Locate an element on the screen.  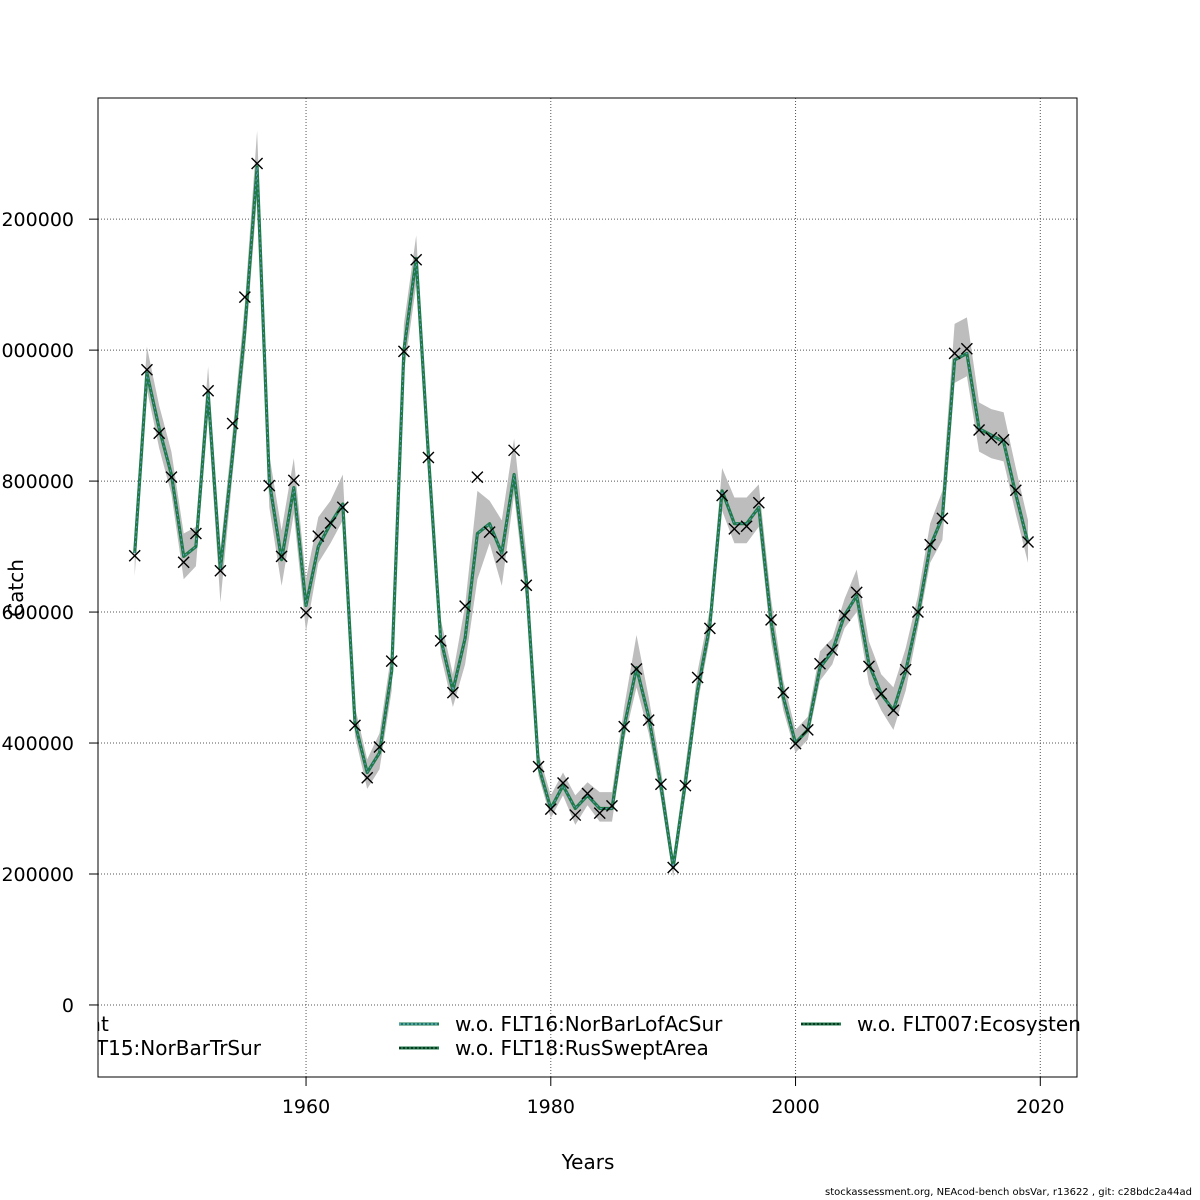
x-tick-label: 1980 is located at coordinates (551, 1107).